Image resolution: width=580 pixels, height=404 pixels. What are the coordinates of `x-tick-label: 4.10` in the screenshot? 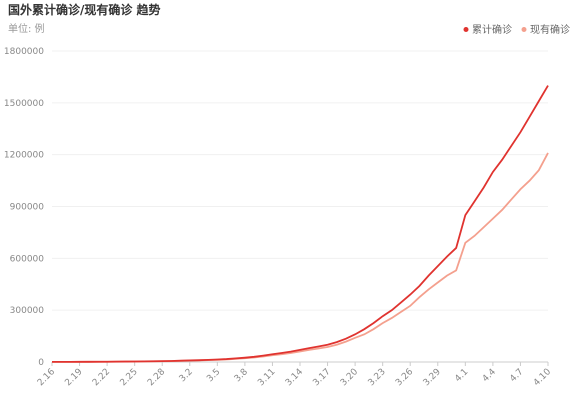 It's located at (542, 377).